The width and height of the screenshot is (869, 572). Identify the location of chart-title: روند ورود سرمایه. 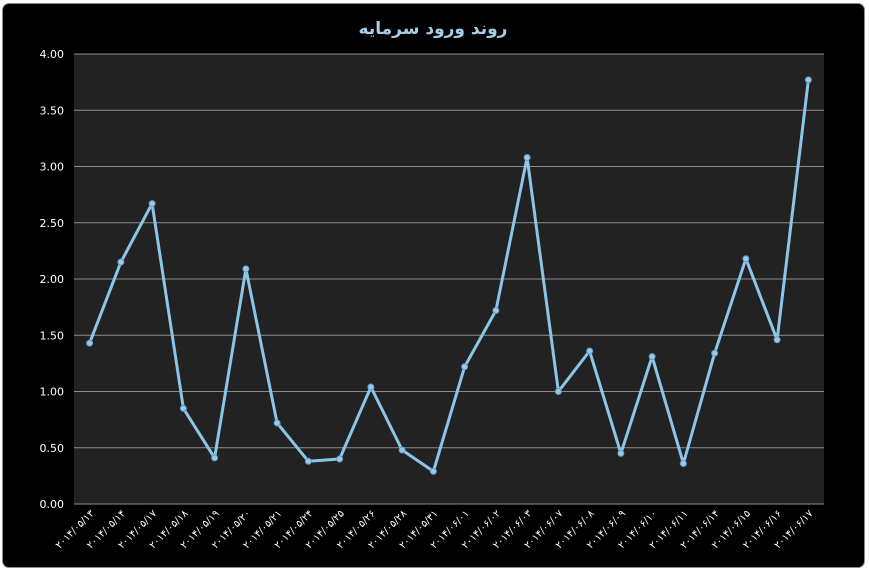
(433, 29).